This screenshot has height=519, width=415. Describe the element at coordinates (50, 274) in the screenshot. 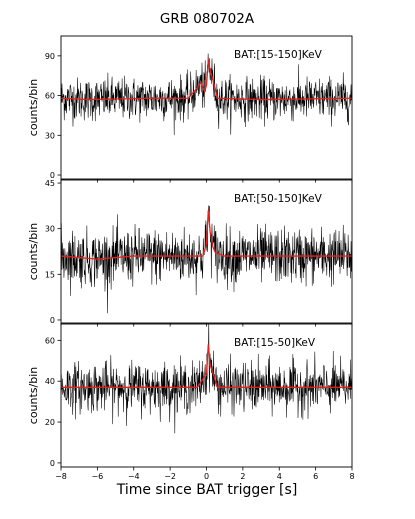

I see `y-tick-label: 15` at that location.